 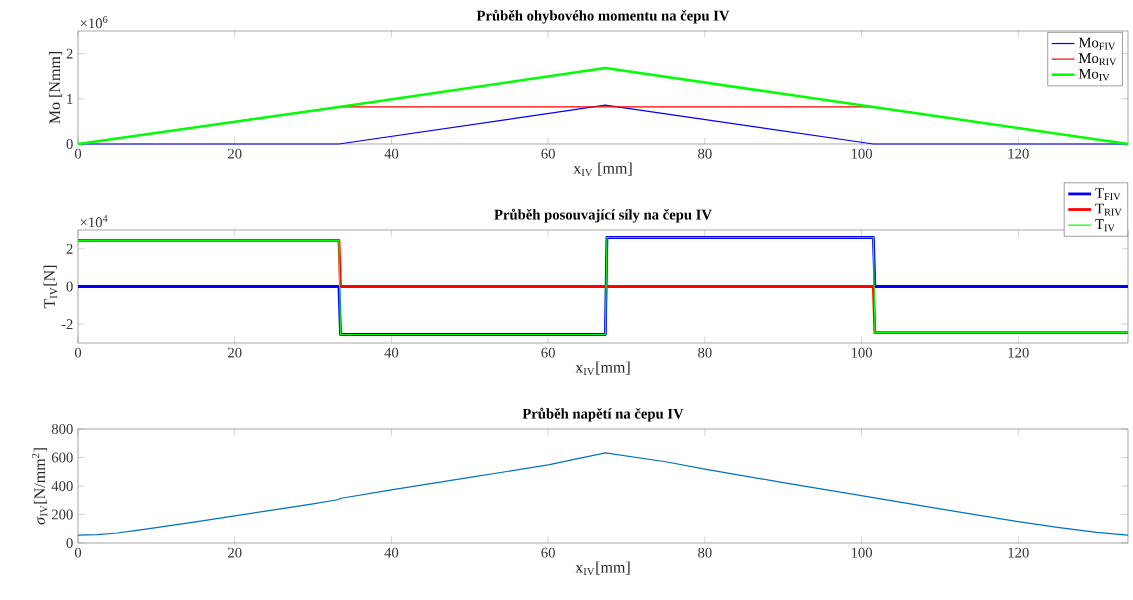 I want to click on y-axis-title: T$_{IV}$[N], so click(x=50, y=287).